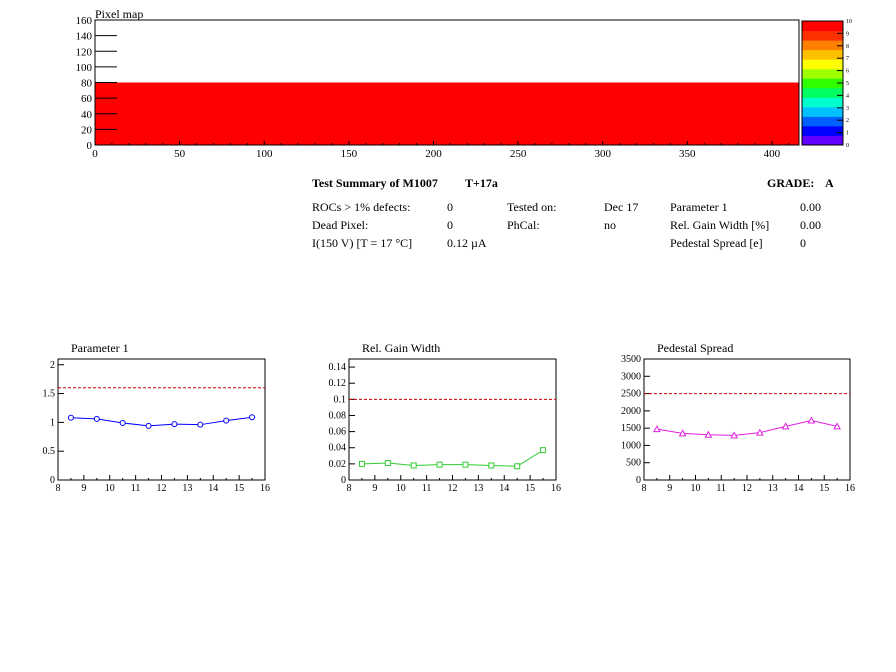 This screenshot has height=672, width=896. What do you see at coordinates (621, 207) in the screenshot?
I see `tested-on-value: Dec 17` at bounding box center [621, 207].